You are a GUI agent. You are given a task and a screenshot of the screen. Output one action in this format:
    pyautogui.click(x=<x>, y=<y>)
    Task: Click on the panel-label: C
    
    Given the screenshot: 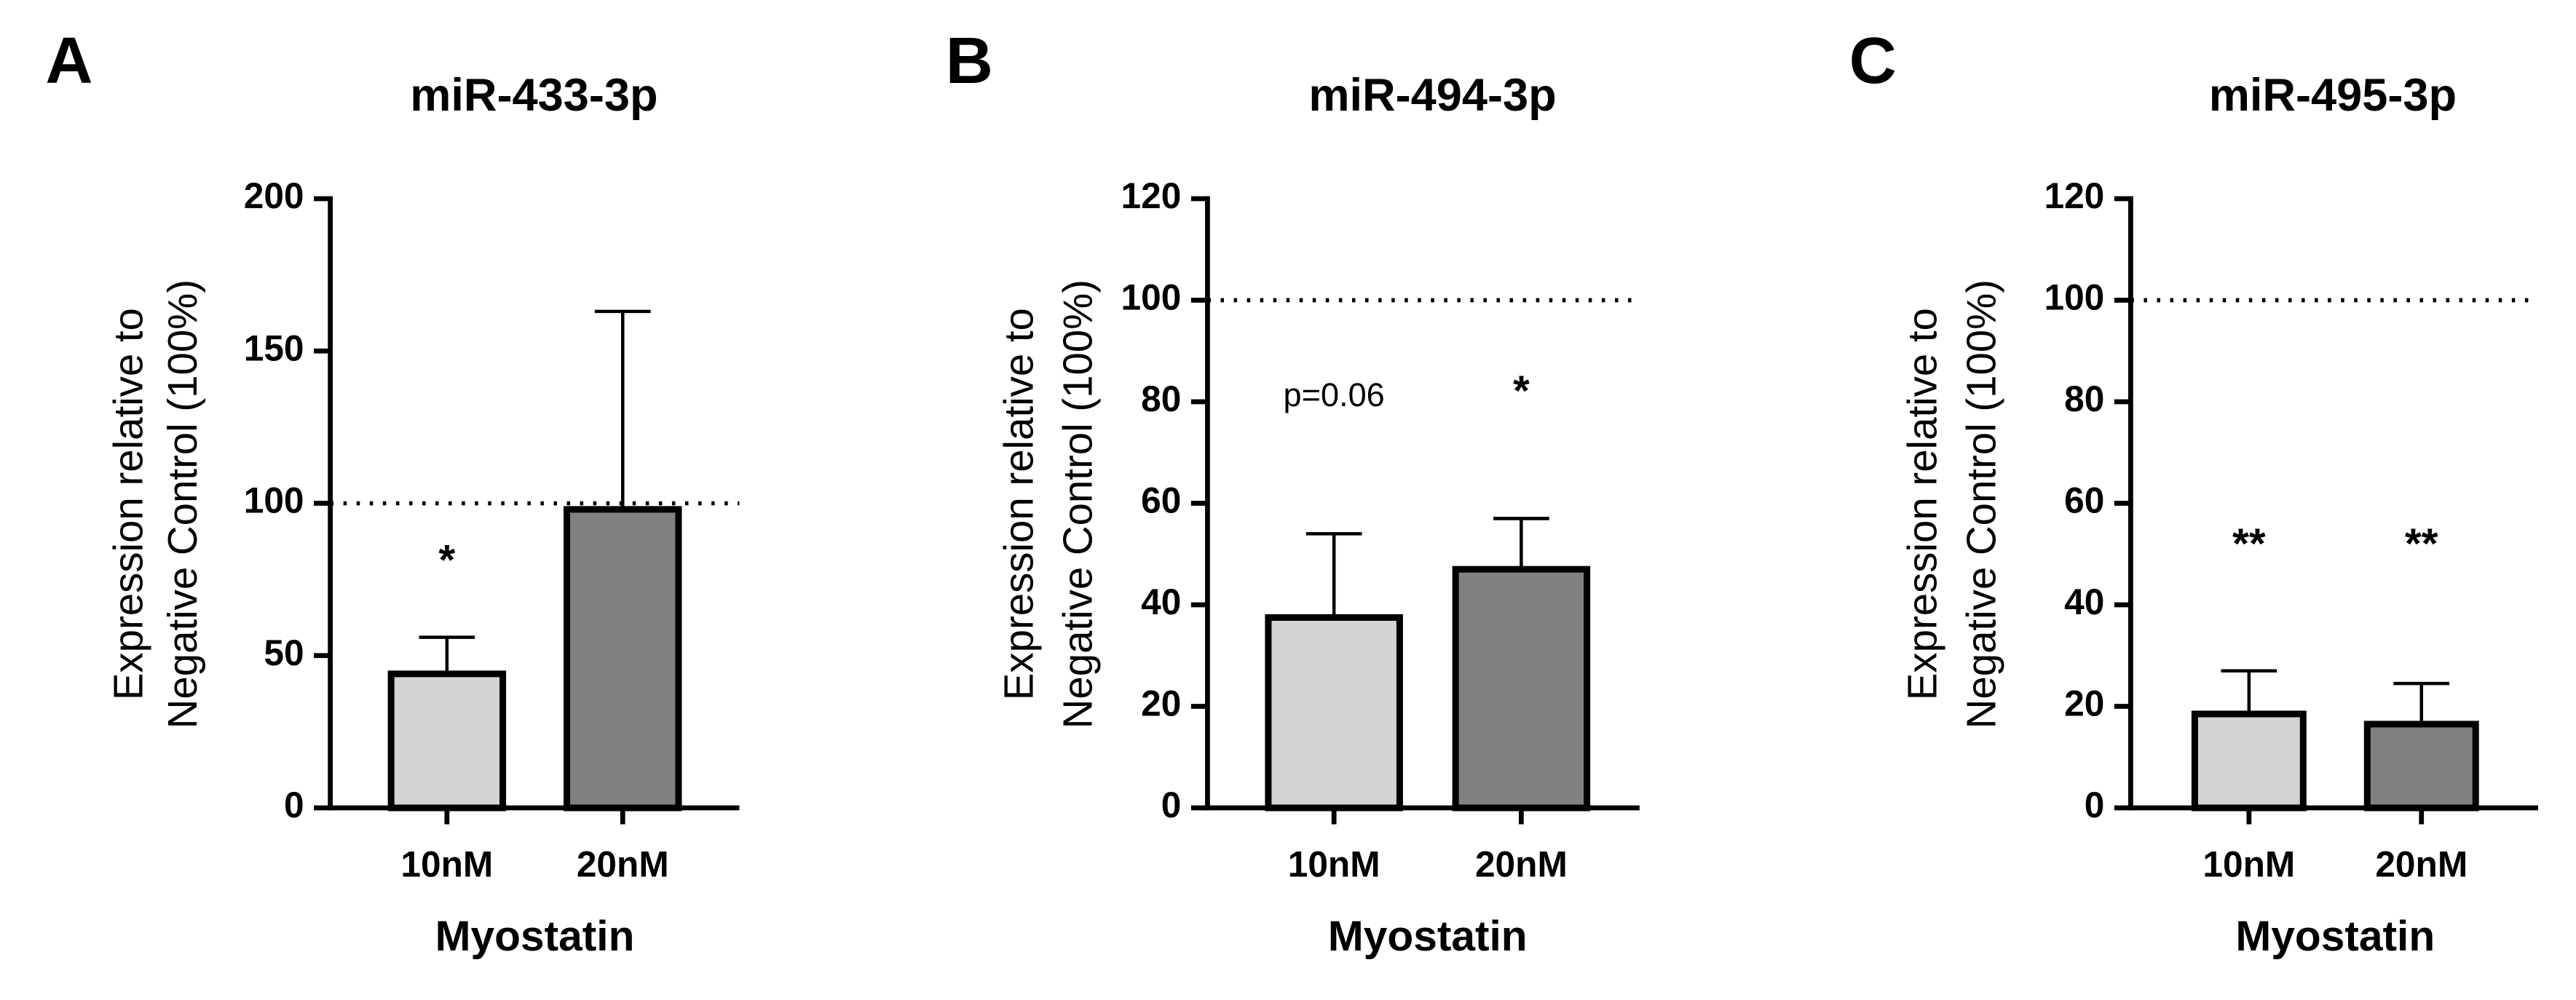 What is the action you would take?
    pyautogui.click(x=1873, y=61)
    